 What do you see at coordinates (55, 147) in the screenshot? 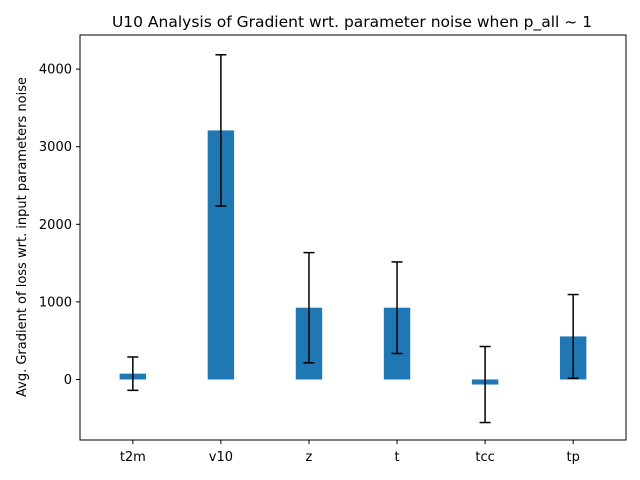
I see `y-tick-label: 3000` at bounding box center [55, 147].